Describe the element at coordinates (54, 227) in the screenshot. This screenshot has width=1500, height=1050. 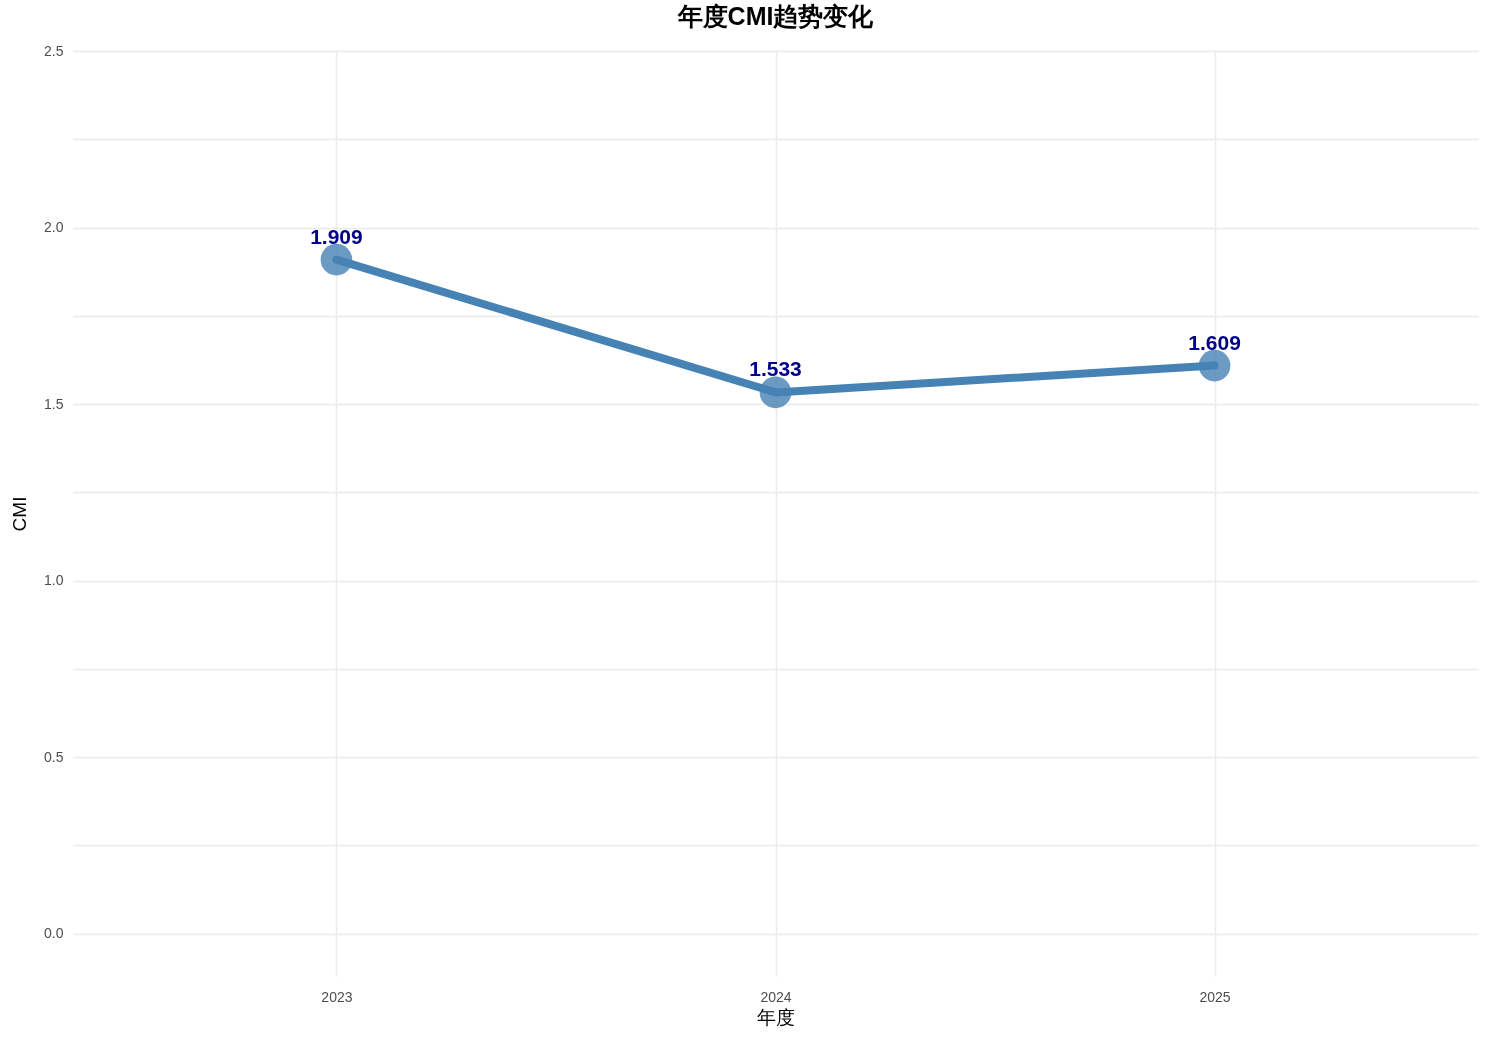
I see `y-tick-label: 2.0` at that location.